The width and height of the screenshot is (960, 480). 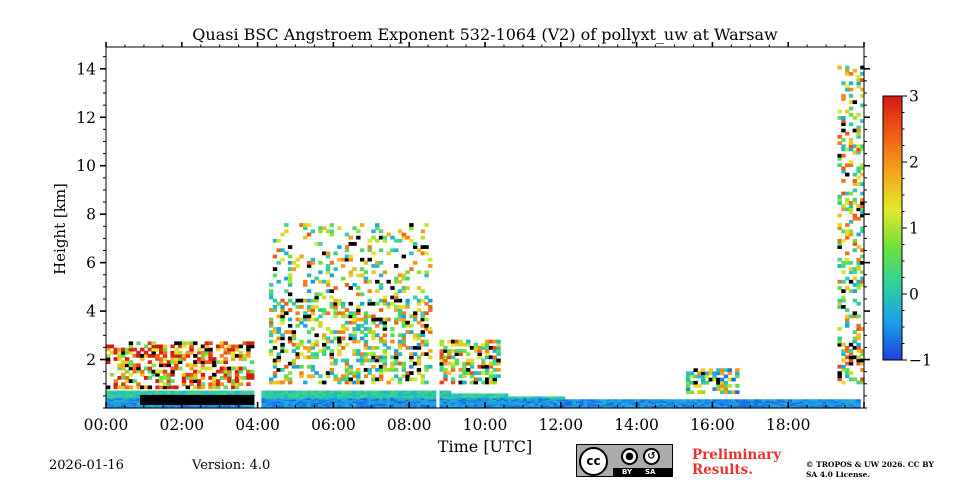 What do you see at coordinates (737, 462) in the screenshot?
I see `preliminary-results-note: Preliminary Results.` at bounding box center [737, 462].